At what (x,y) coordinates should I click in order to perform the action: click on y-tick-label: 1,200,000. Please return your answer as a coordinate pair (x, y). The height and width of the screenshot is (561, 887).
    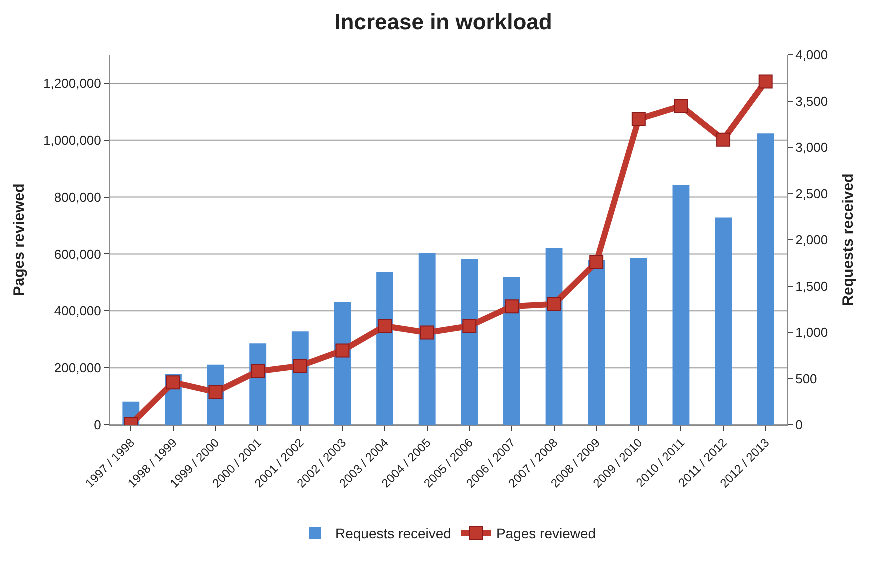
    Looking at the image, I should click on (73, 84).